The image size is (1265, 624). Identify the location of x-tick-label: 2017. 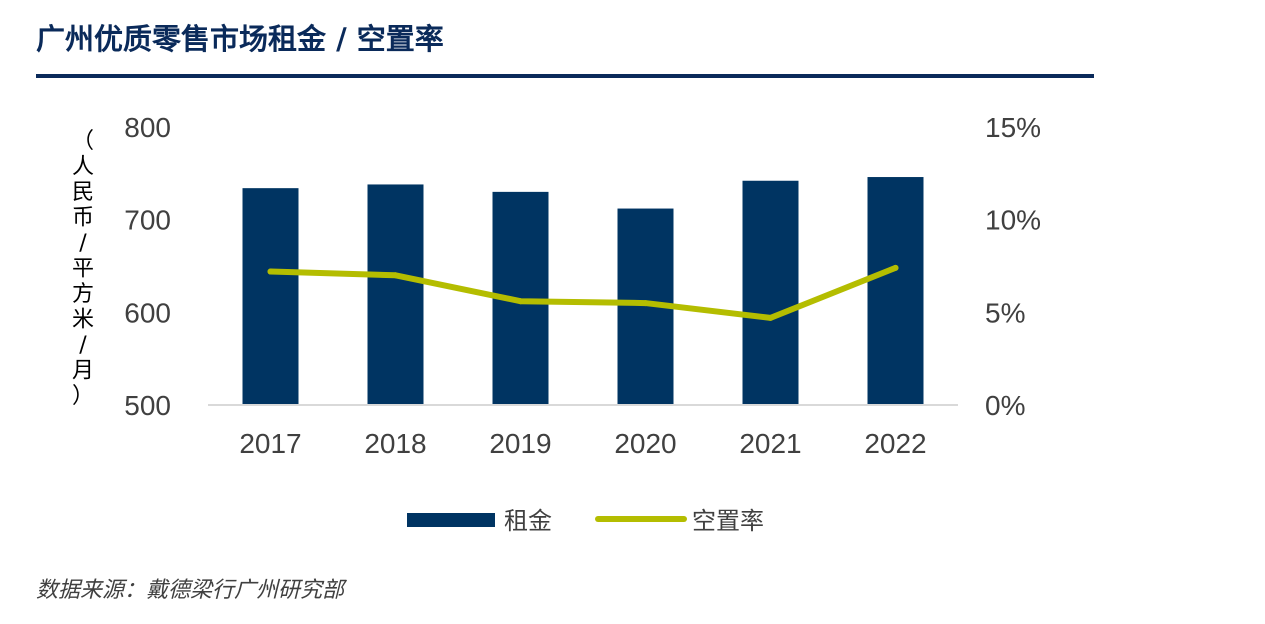
(270, 443).